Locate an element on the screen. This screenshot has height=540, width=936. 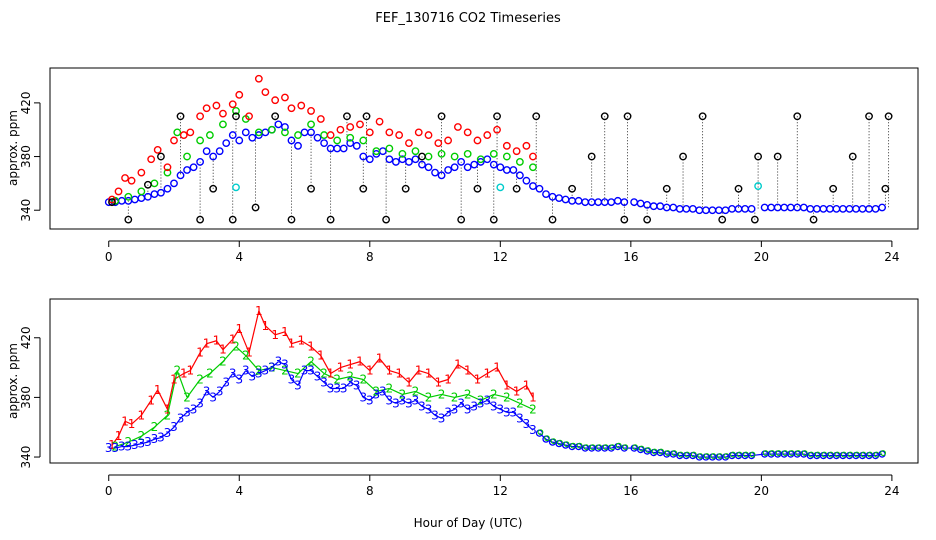
x-tick-label: 8 is located at coordinates (370, 257).